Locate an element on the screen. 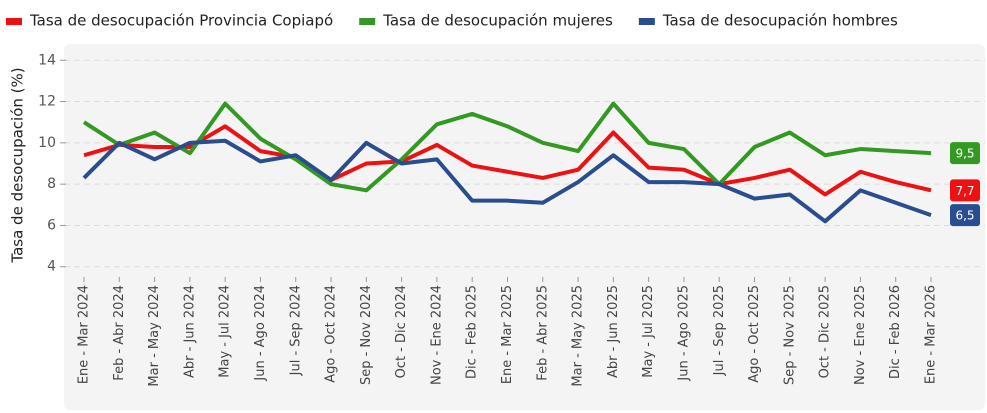 The height and width of the screenshot is (413, 987). x-tick-label: Dic - Feb 2026 is located at coordinates (895, 332).